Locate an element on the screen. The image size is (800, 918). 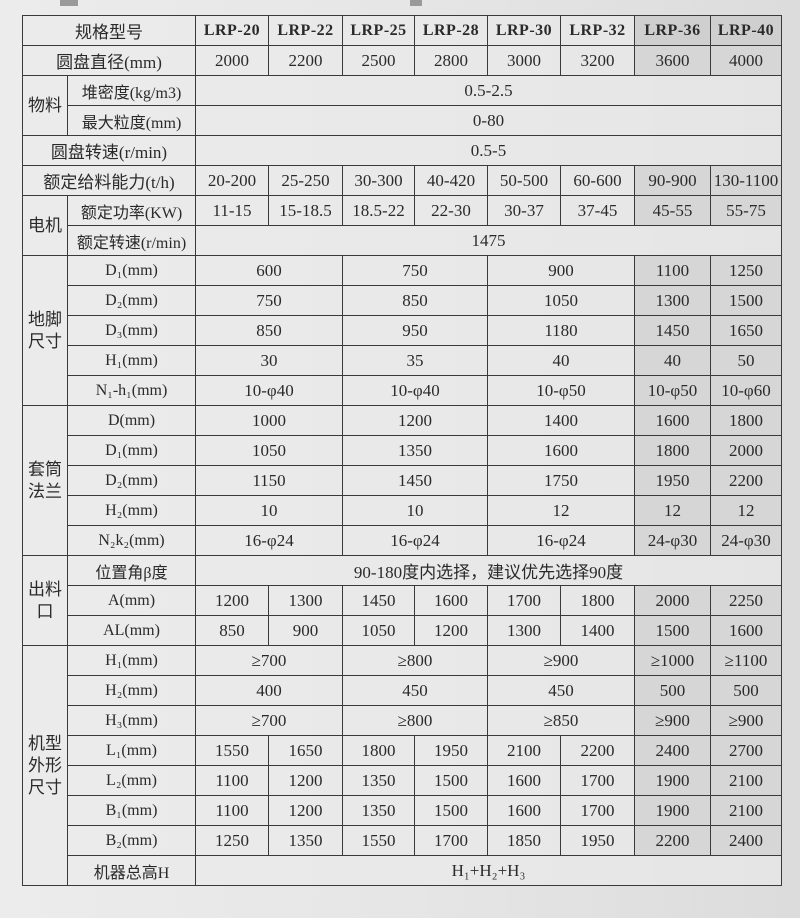
spec-value: 450 is located at coordinates (561, 690).